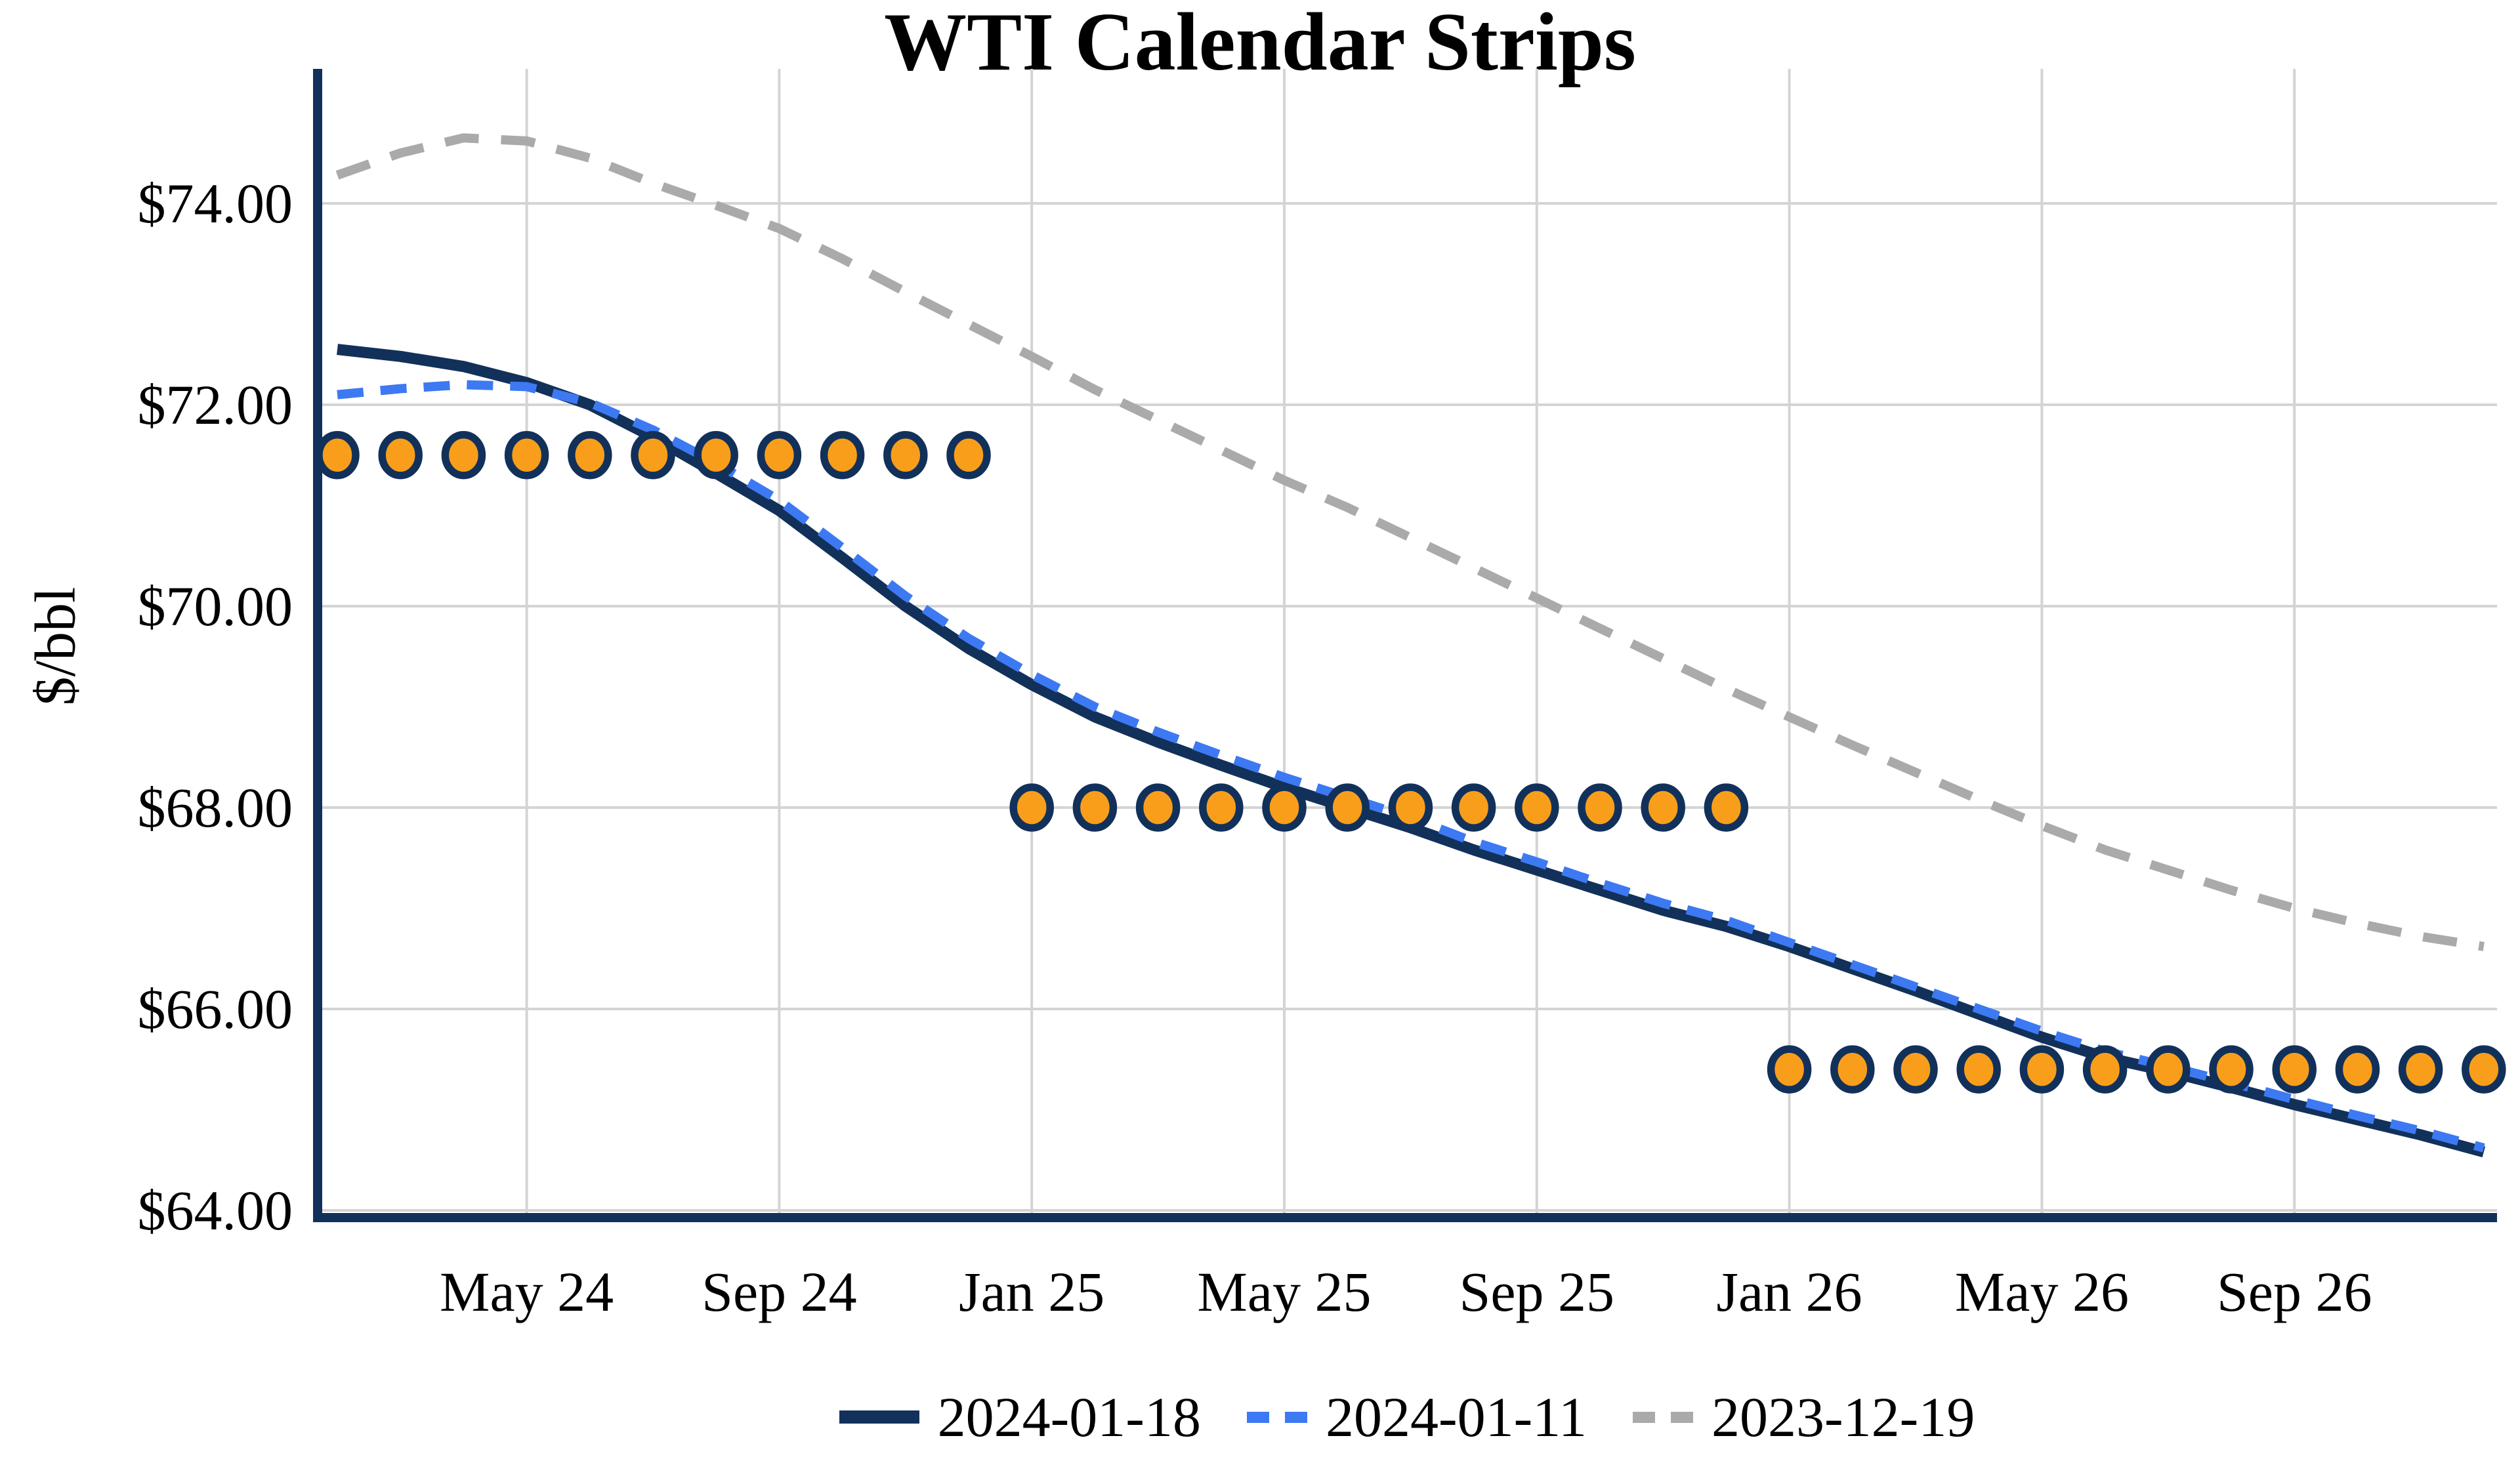 The height and width of the screenshot is (1480, 2520). What do you see at coordinates (215, 203) in the screenshot?
I see `y-tick-label: $74.00` at bounding box center [215, 203].